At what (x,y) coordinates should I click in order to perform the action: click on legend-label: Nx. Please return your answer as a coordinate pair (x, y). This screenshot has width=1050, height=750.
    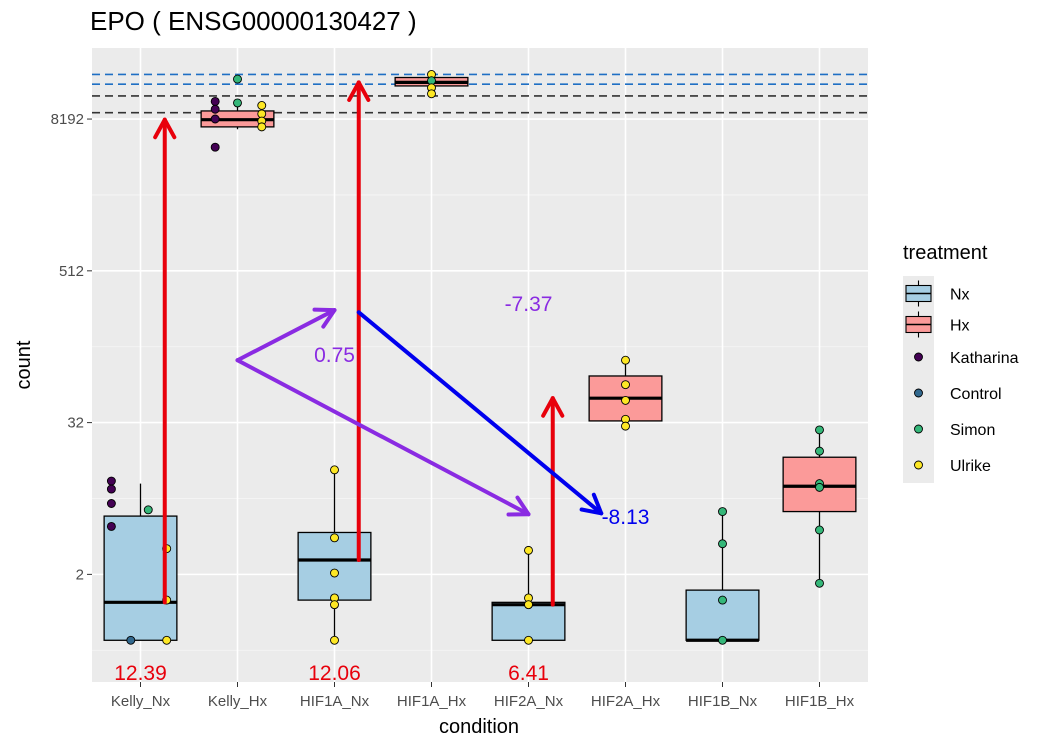
    Looking at the image, I should click on (960, 295).